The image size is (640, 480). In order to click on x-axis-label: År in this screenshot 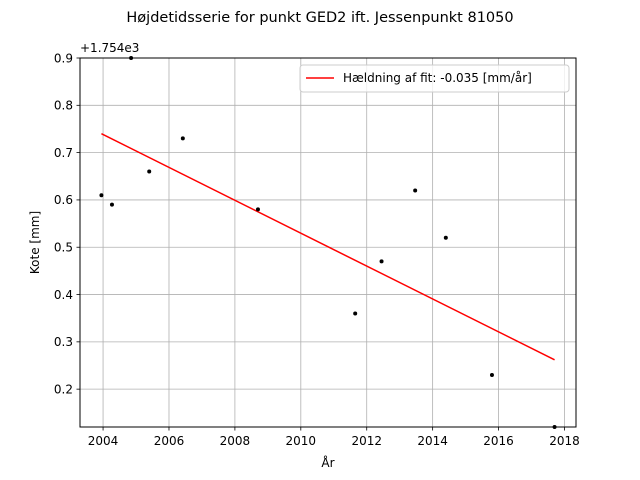, I will do `click(327, 462)`.